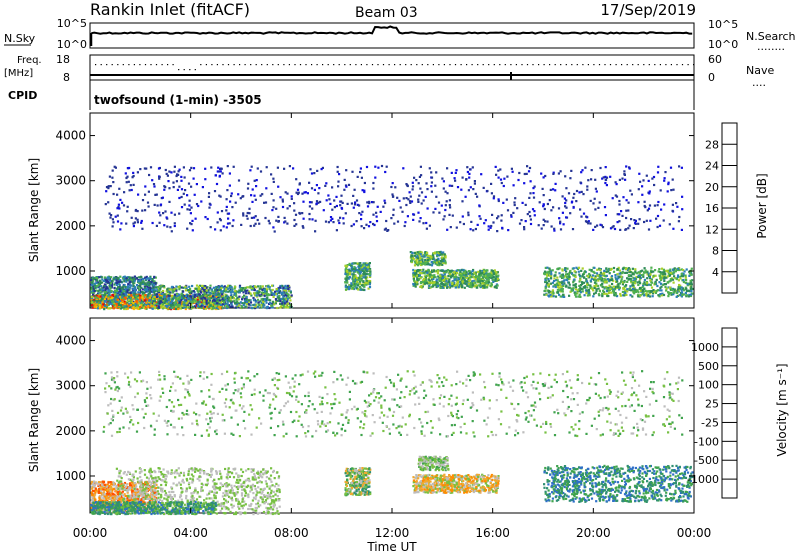 The height and width of the screenshot is (554, 800). What do you see at coordinates (18, 73) in the screenshot?
I see `freq-unit-label: [MHz]` at bounding box center [18, 73].